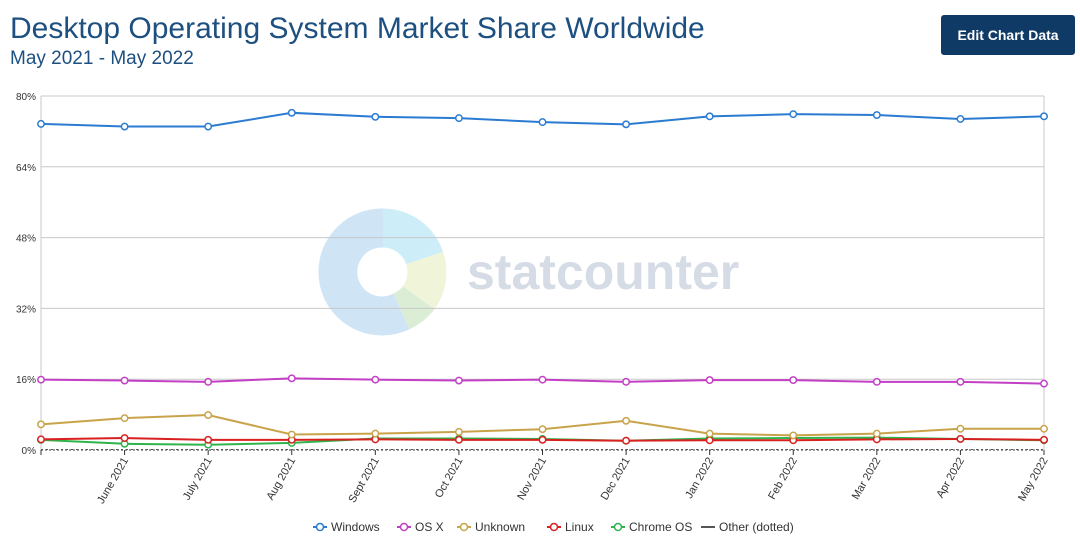 This screenshot has height=552, width=1080. Describe the element at coordinates (616, 479) in the screenshot. I see `x-tick-label: Dec 2021` at that location.